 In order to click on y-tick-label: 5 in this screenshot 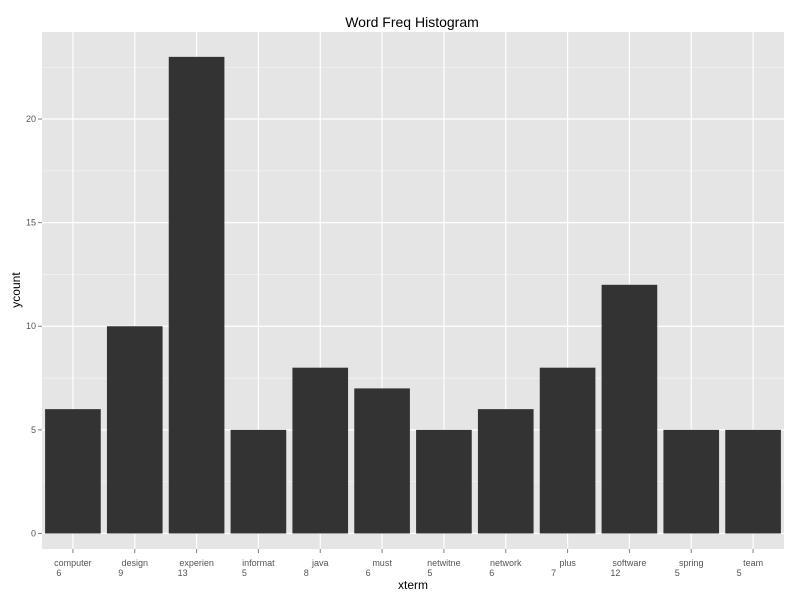, I will do `click(33, 430)`.